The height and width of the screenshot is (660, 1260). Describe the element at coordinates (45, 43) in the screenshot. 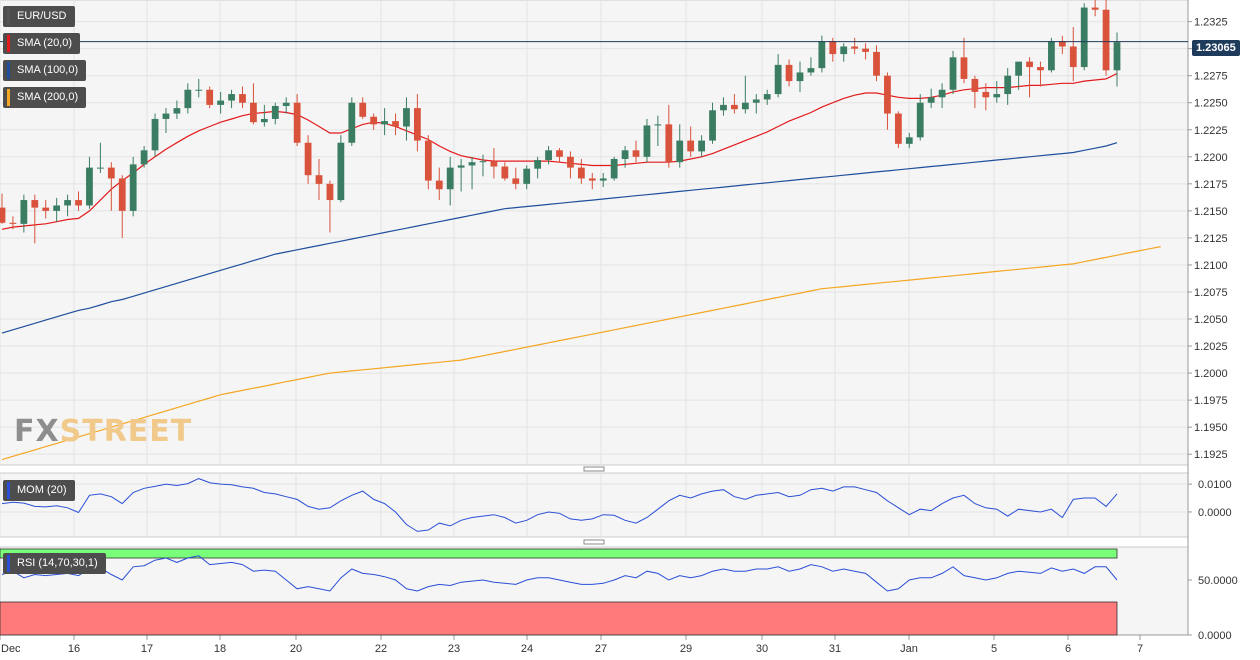

I see `sma20-label-text: SMA (20,0)` at that location.